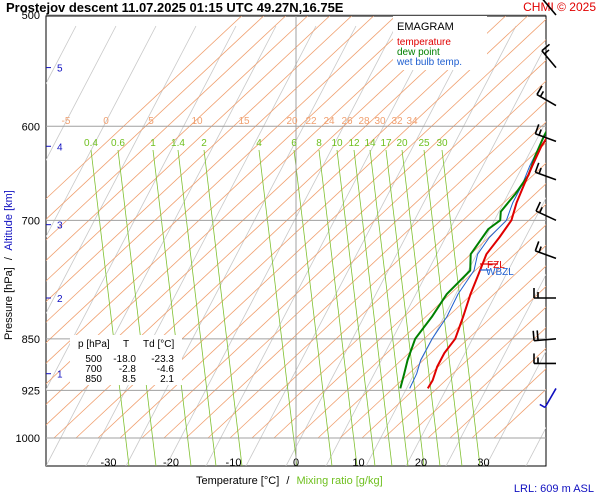 The height and width of the screenshot is (500, 600). What do you see at coordinates (442, 143) in the screenshot?
I see `mixing-ratio-label: 30` at bounding box center [442, 143].